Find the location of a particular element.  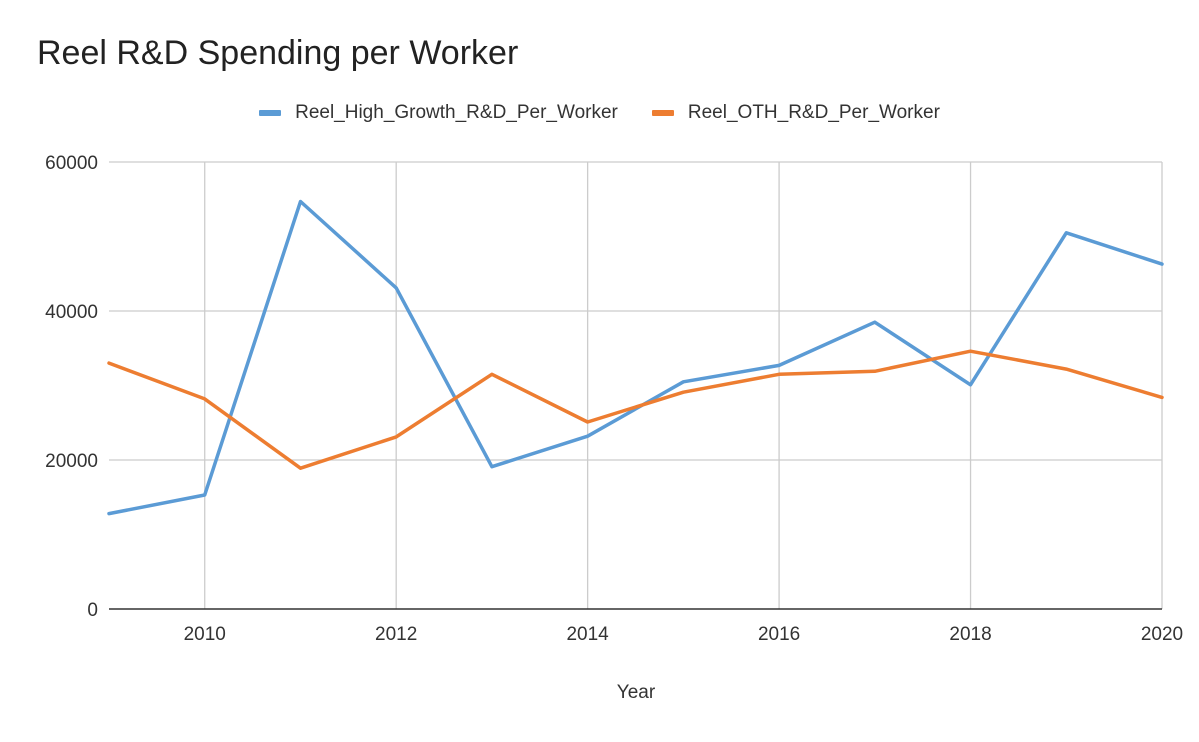

x-tick-label-2014: 2014 is located at coordinates (587, 634).